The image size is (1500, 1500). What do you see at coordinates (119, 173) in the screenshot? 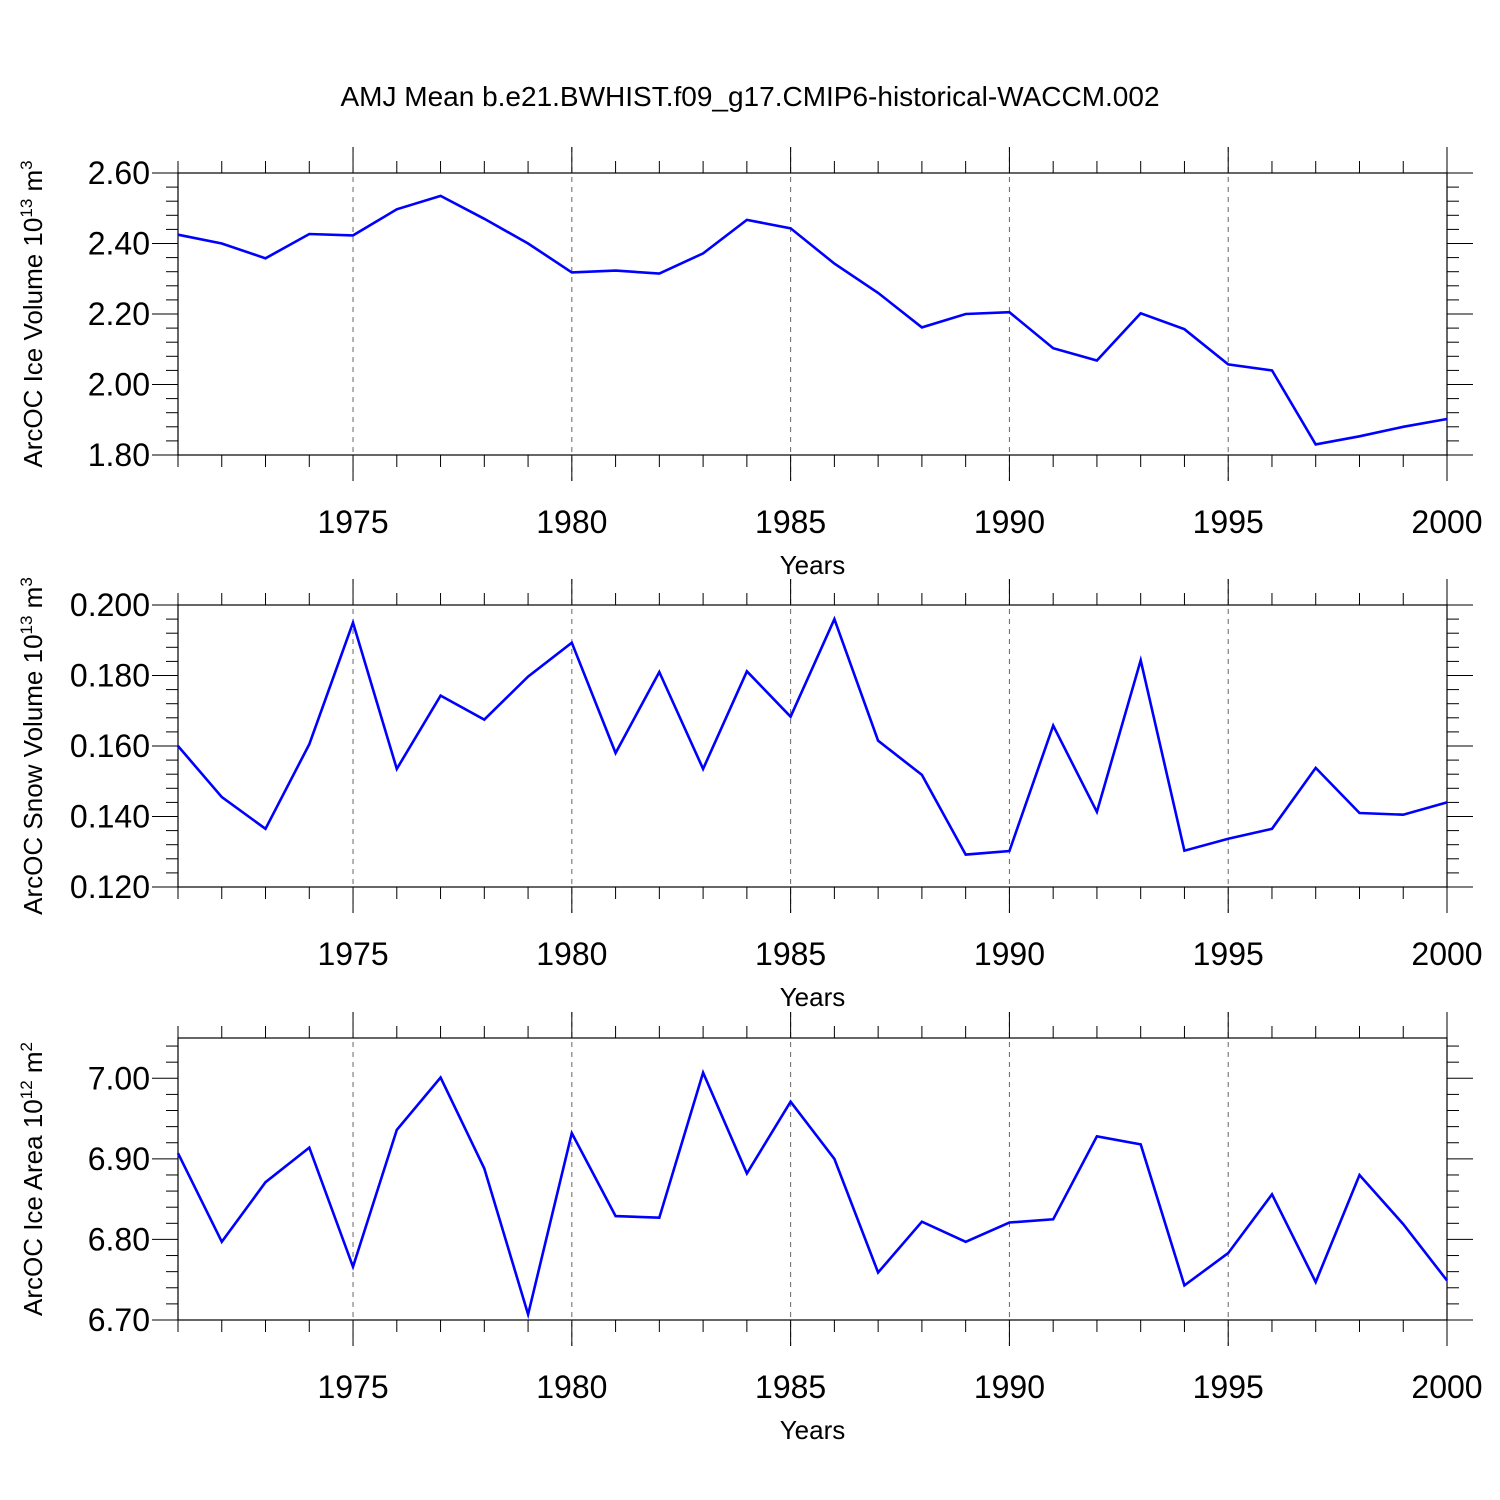
I see `y-tick-label: 2.60` at bounding box center [119, 173].